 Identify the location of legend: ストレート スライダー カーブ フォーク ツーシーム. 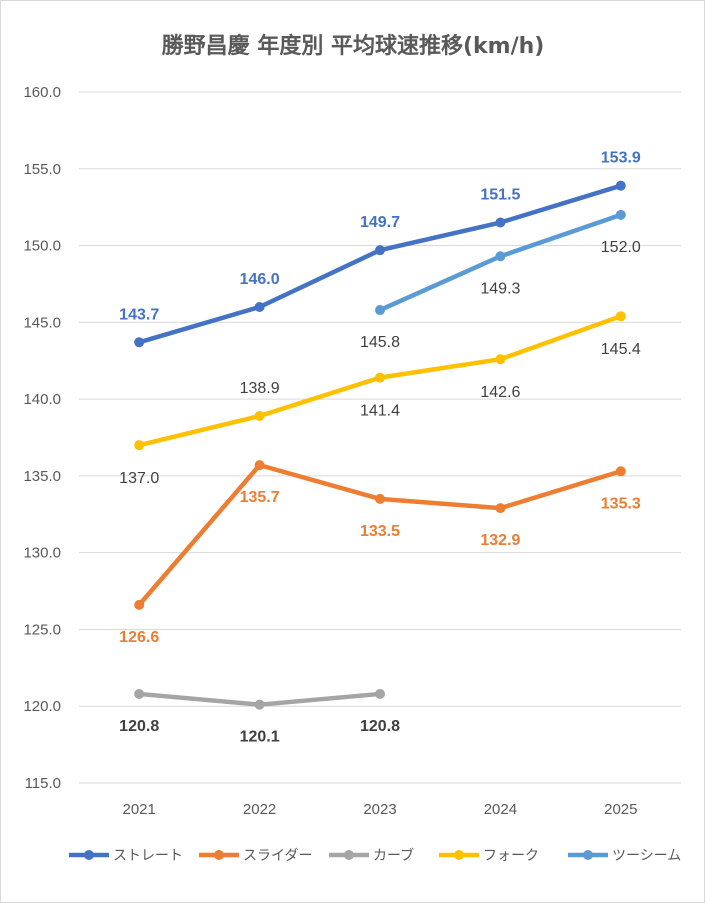
(375, 855).